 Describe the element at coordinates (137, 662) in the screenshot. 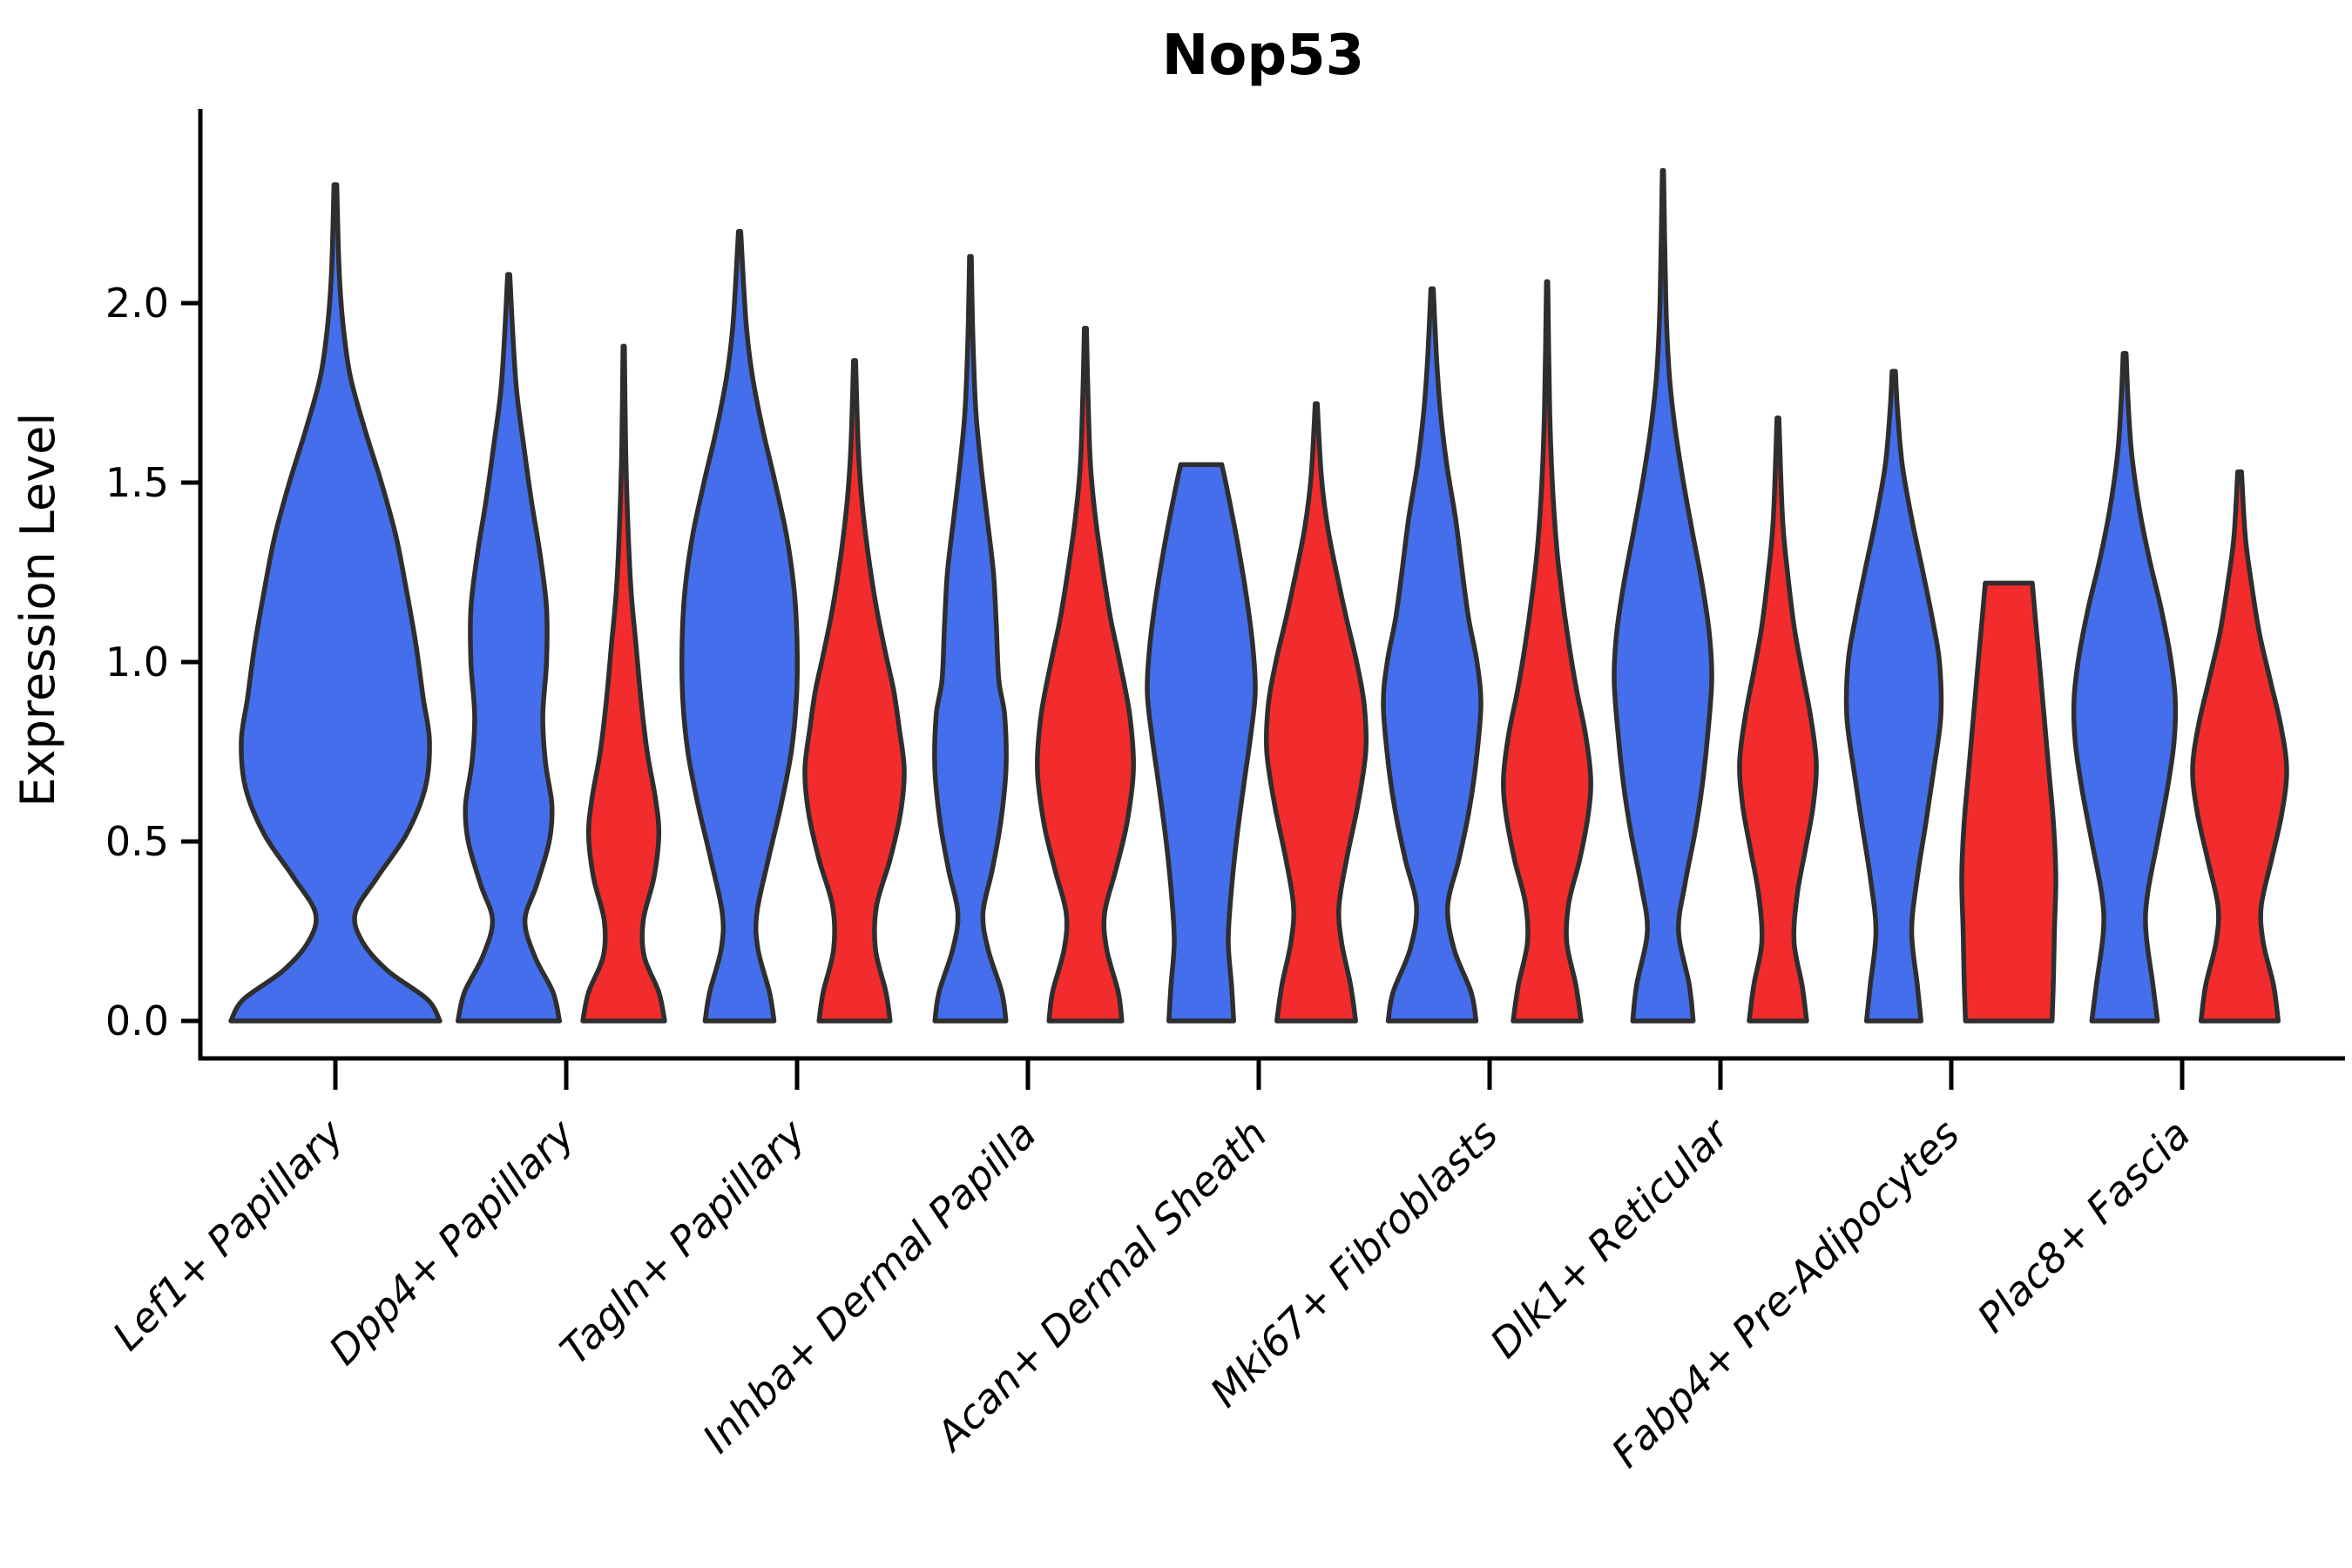

I see `y-tick-label: 1.0` at that location.